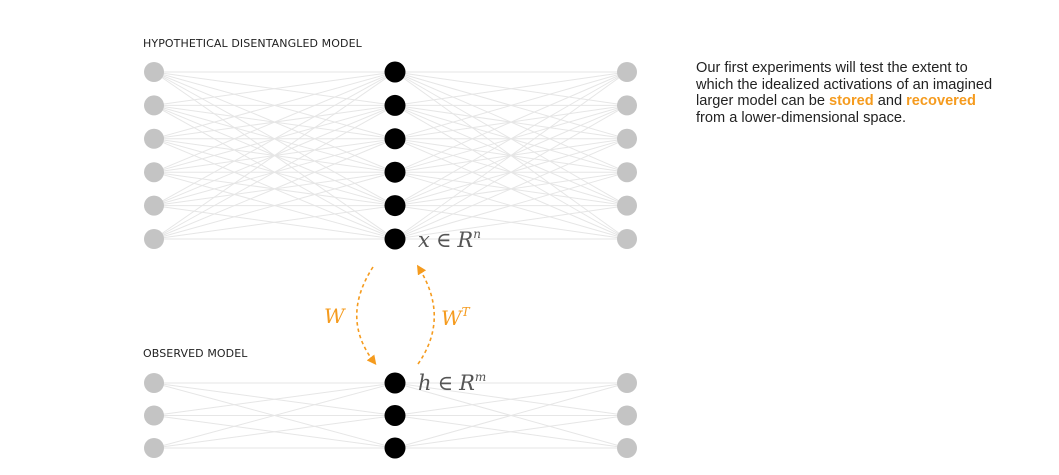 This screenshot has width=1059, height=475. What do you see at coordinates (446, 383) in the screenshot?
I see `h-elem-symbol: ∈` at bounding box center [446, 383].